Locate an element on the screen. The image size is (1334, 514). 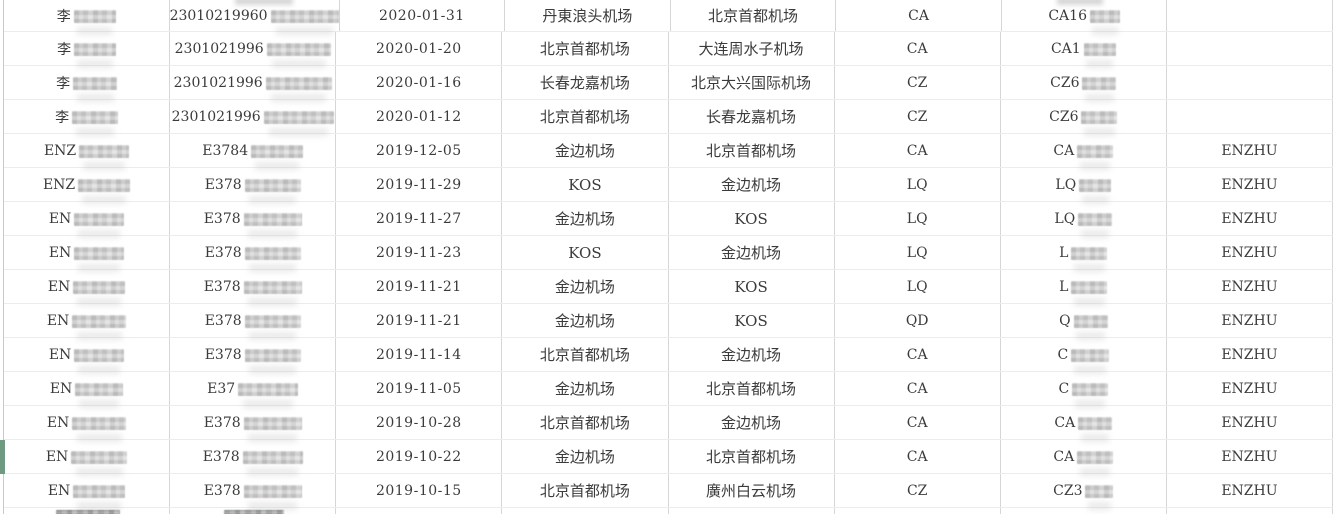
cell-flight-number: CZ3 is located at coordinates (1084, 490).